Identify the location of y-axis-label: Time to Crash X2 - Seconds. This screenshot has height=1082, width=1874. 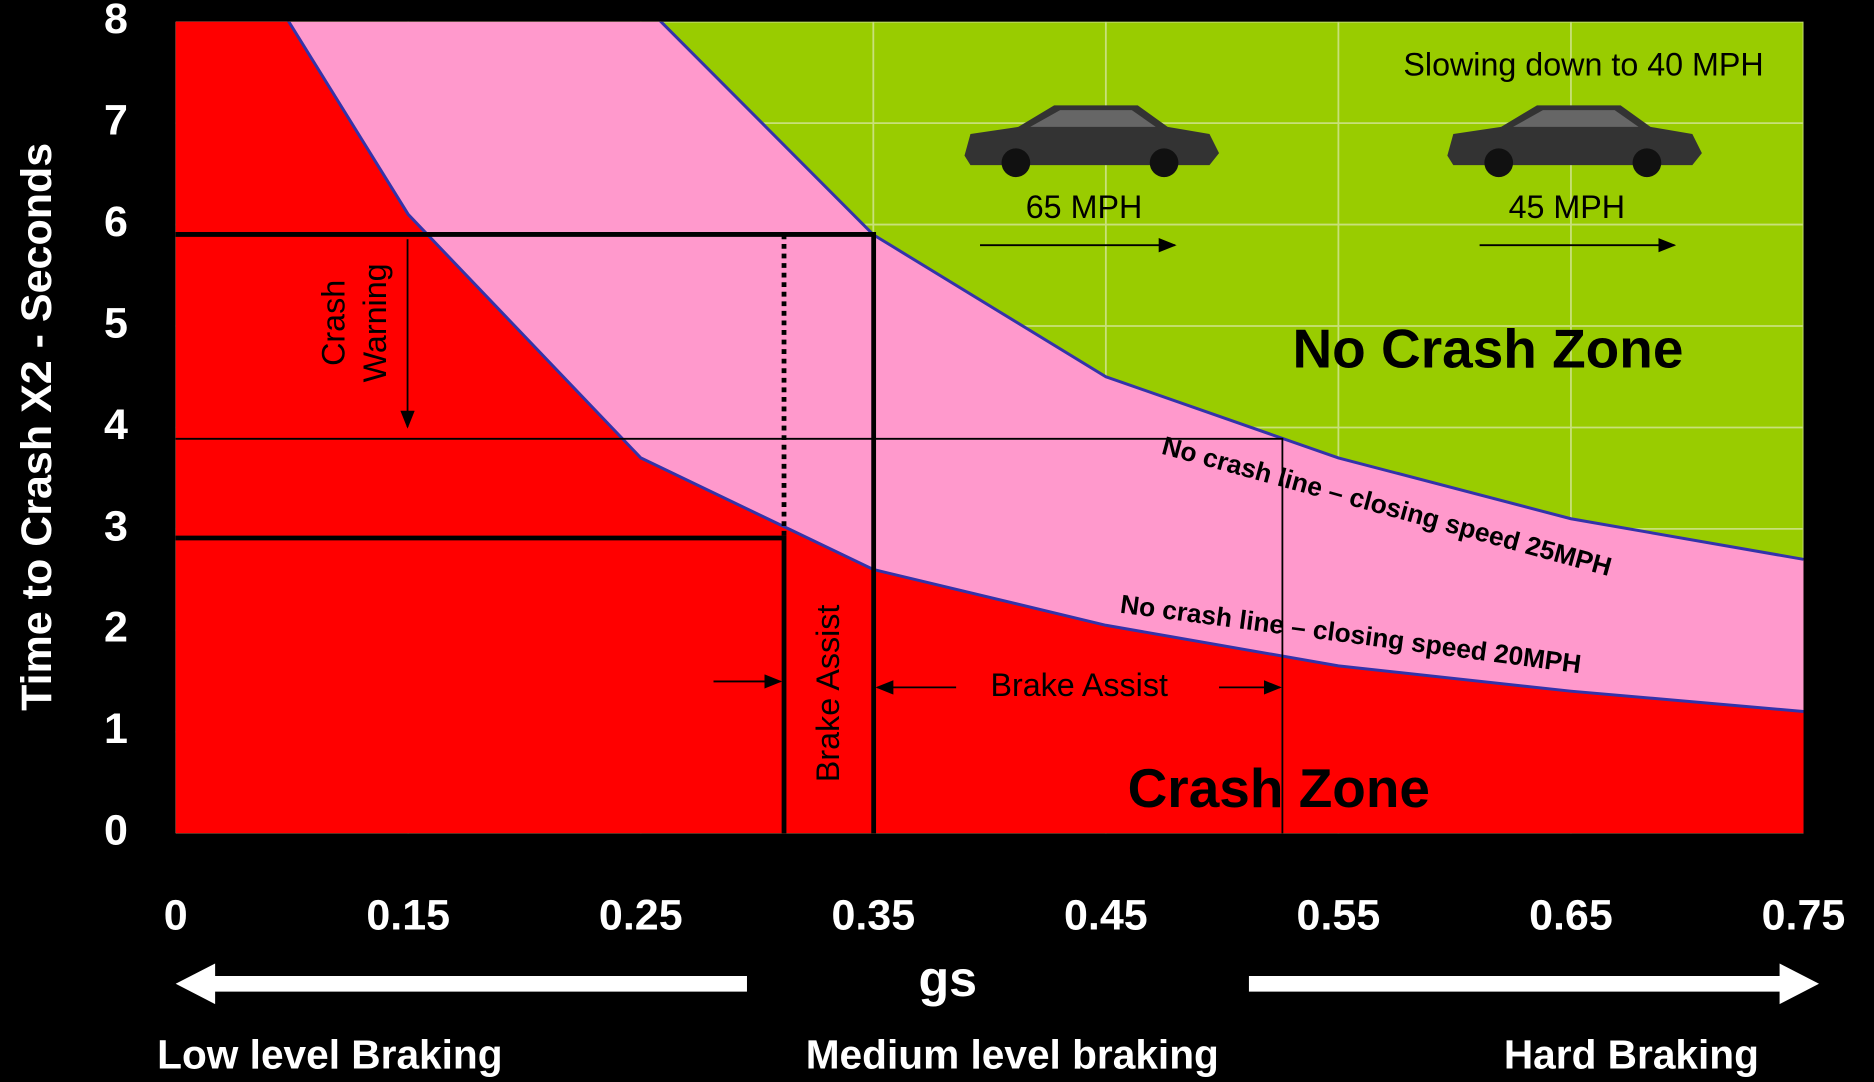
(37, 427).